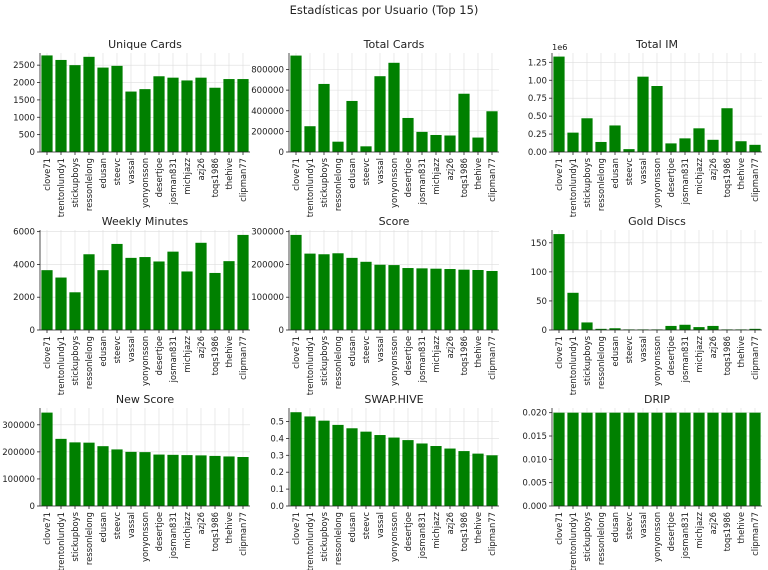  I want to click on panel-6-xtick-label: steevc, so click(117, 526).